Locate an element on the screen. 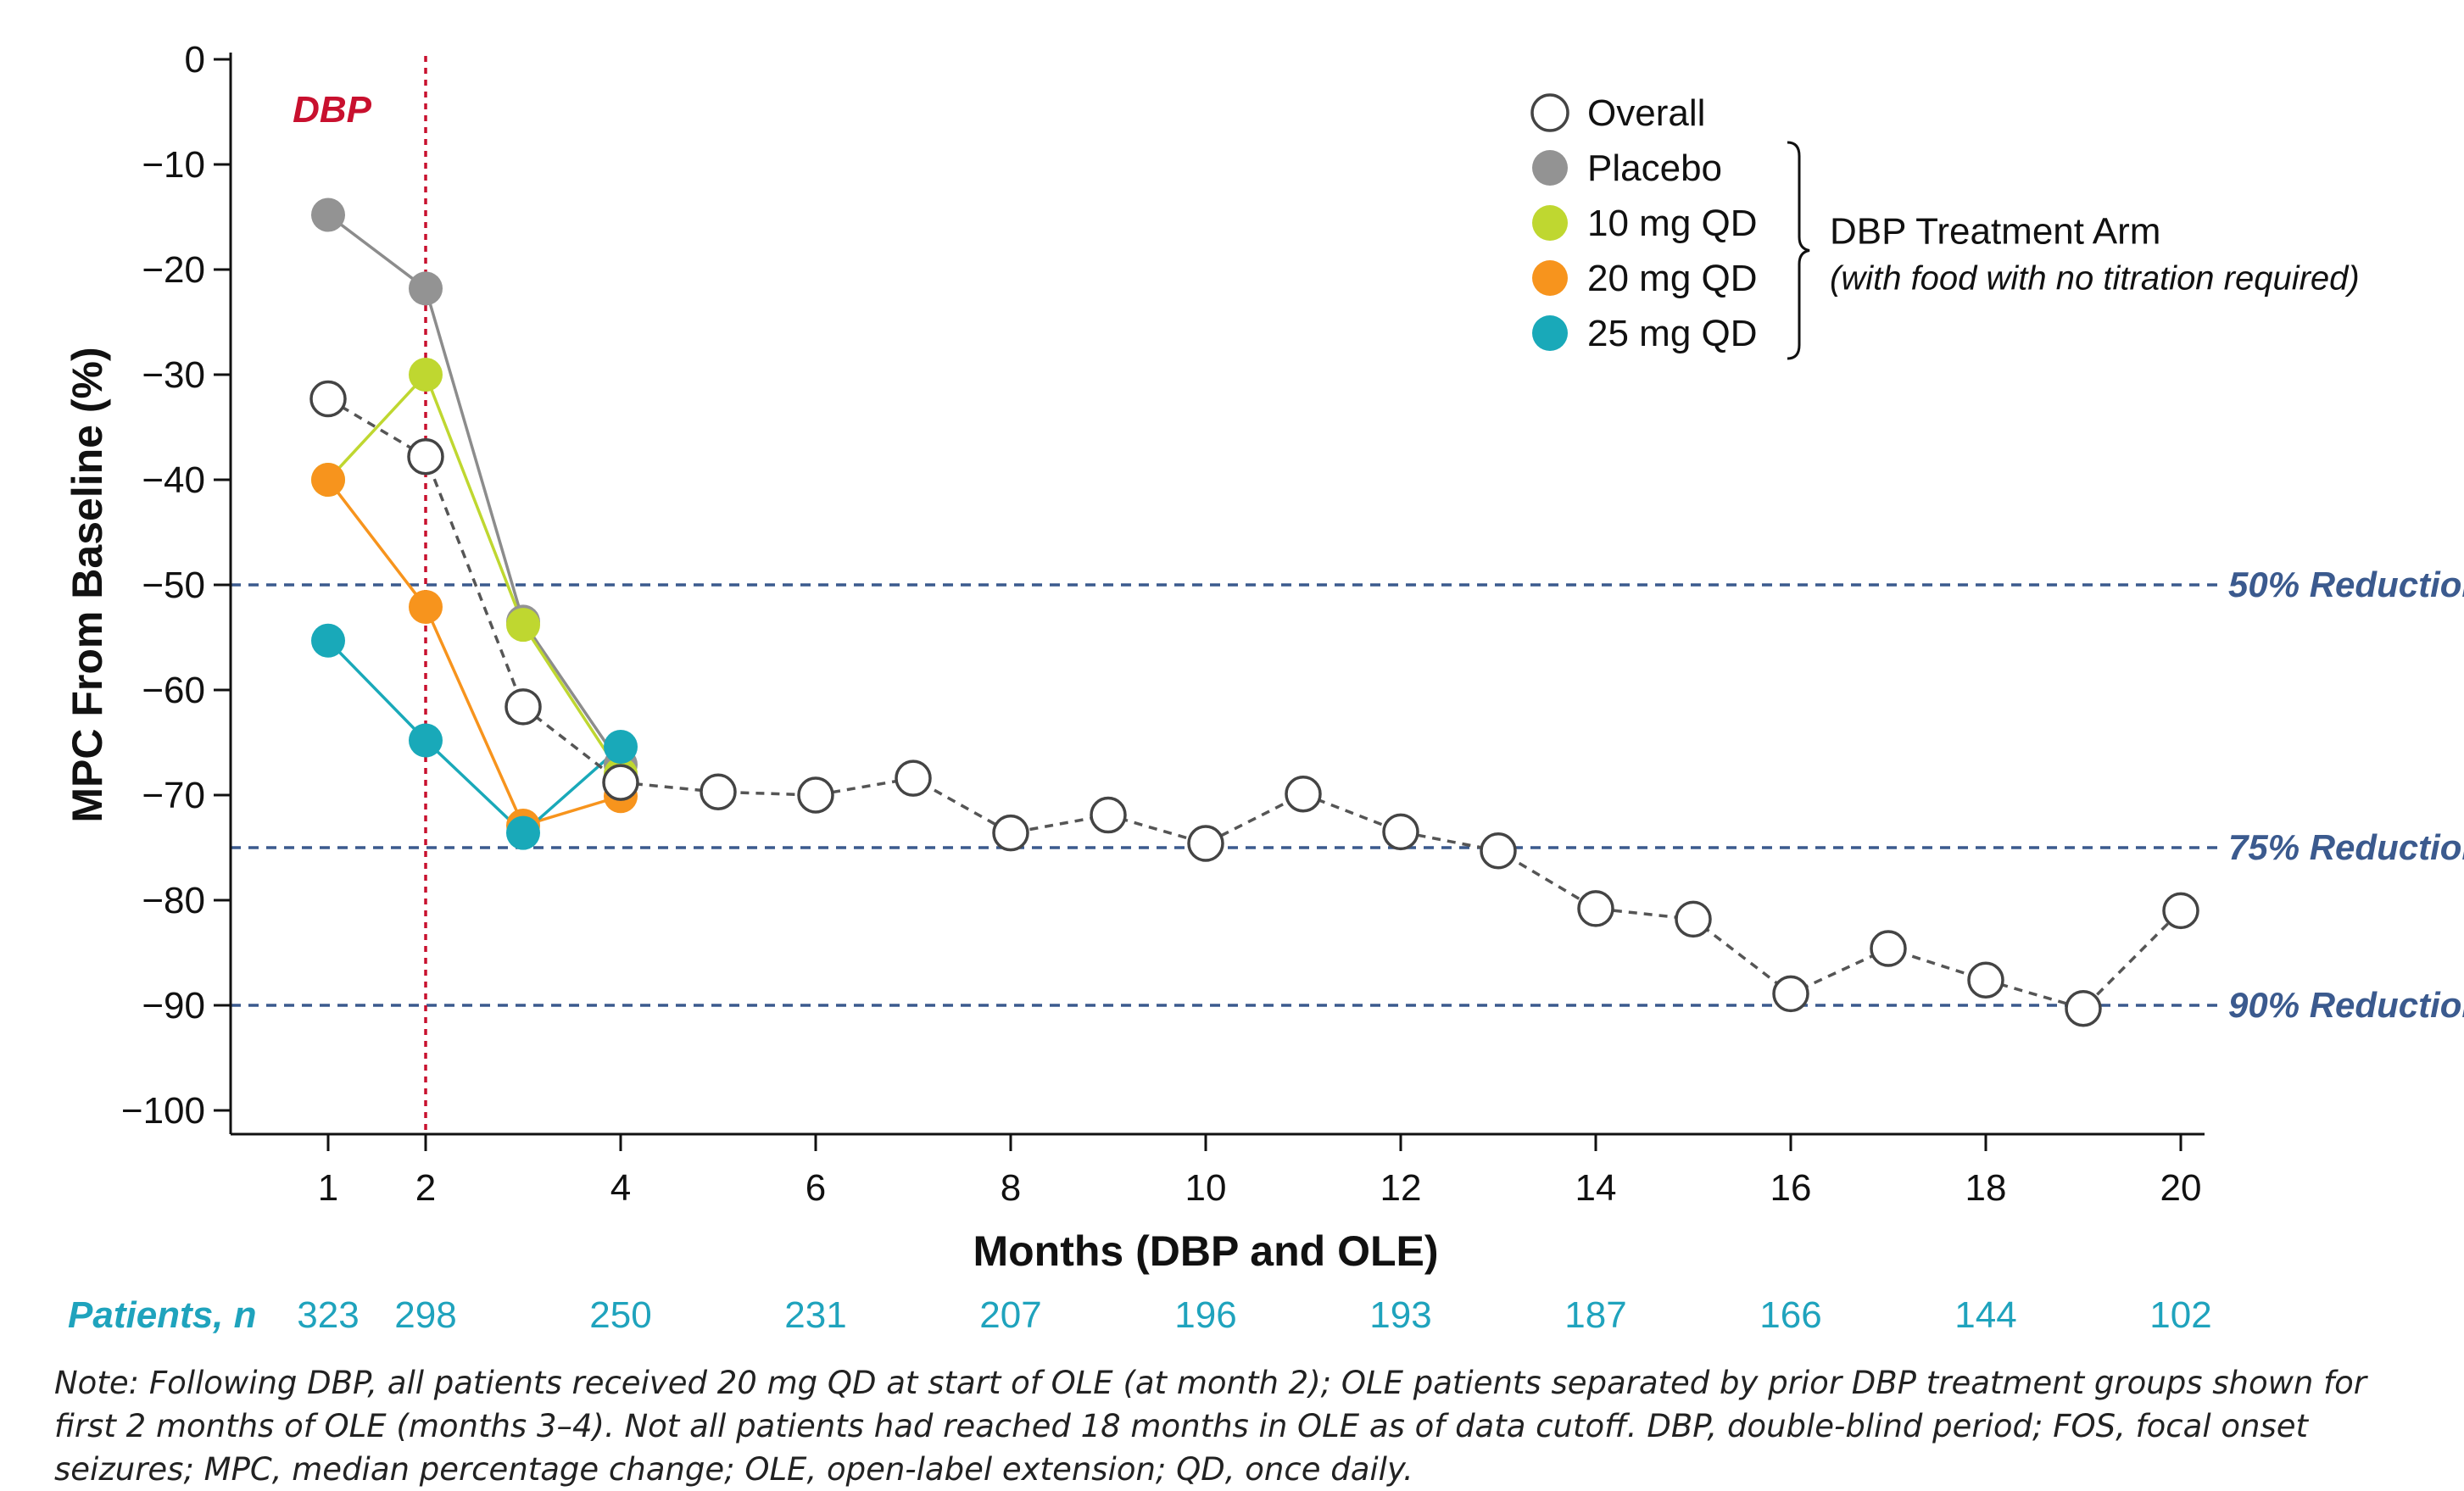  patients-count: 144 is located at coordinates (1985, 1315).